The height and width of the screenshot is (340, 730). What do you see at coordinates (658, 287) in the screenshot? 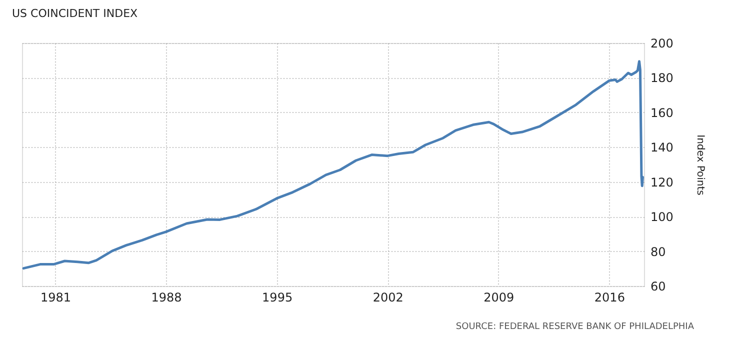
I see `y-tick-label: 60` at bounding box center [658, 287].